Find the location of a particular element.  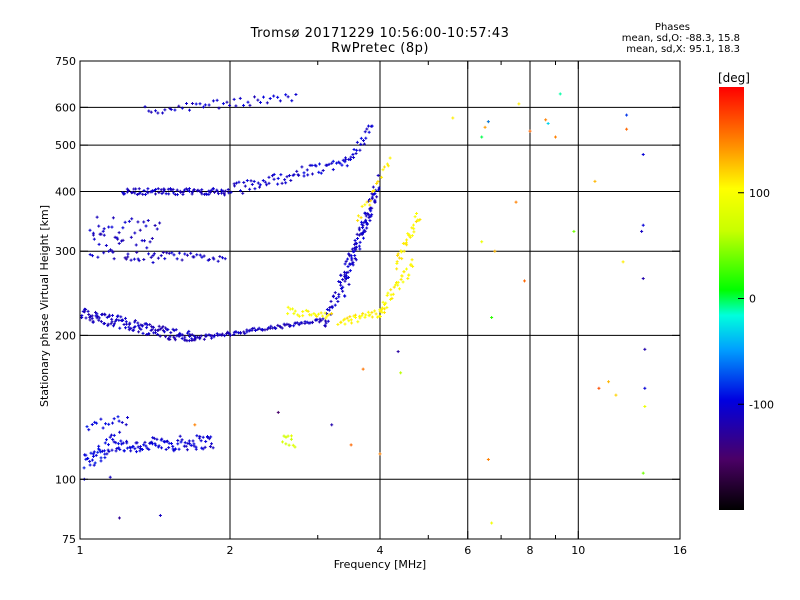

colorbar-ticks: 100 0 -100 is located at coordinates (756, 299).